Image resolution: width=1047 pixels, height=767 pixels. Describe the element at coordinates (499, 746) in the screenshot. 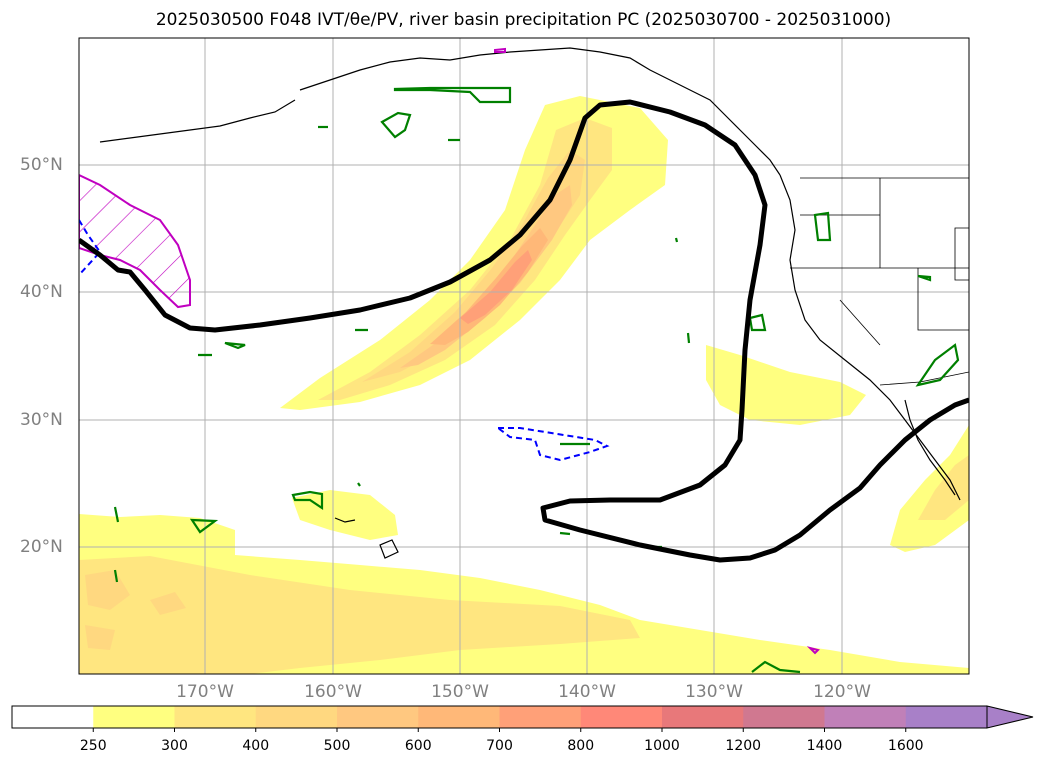

I see `colorbar-tick-label: 700` at that location.